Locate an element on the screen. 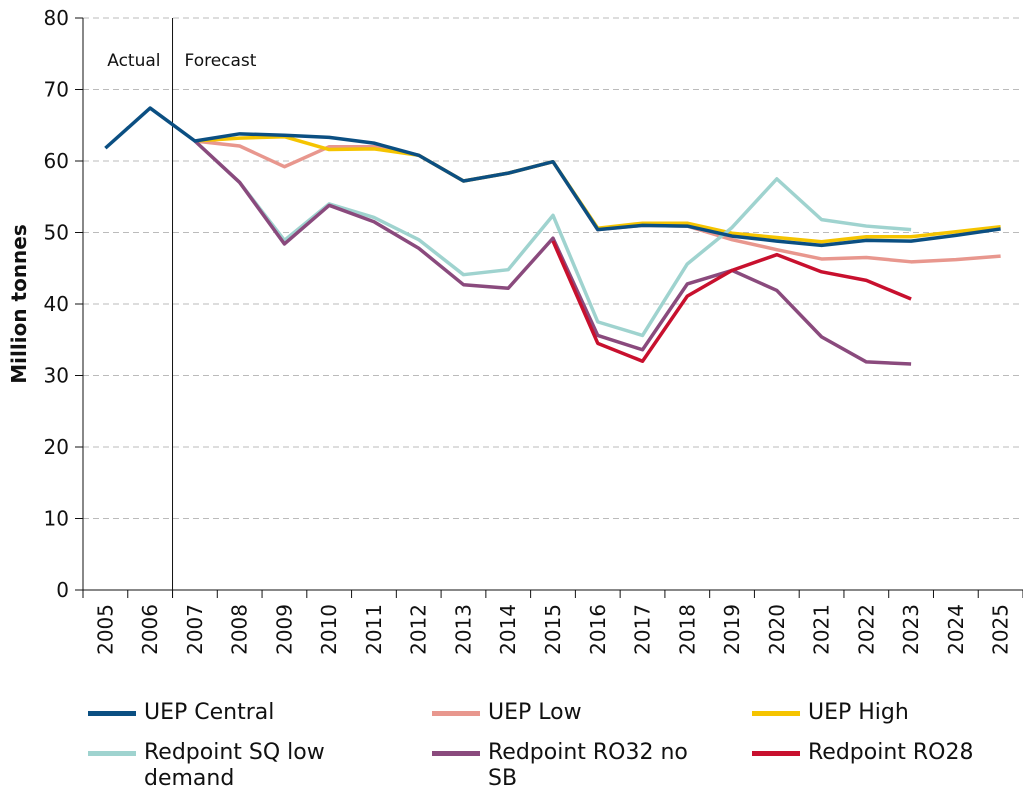  legend-label: UEP Low is located at coordinates (535, 712).